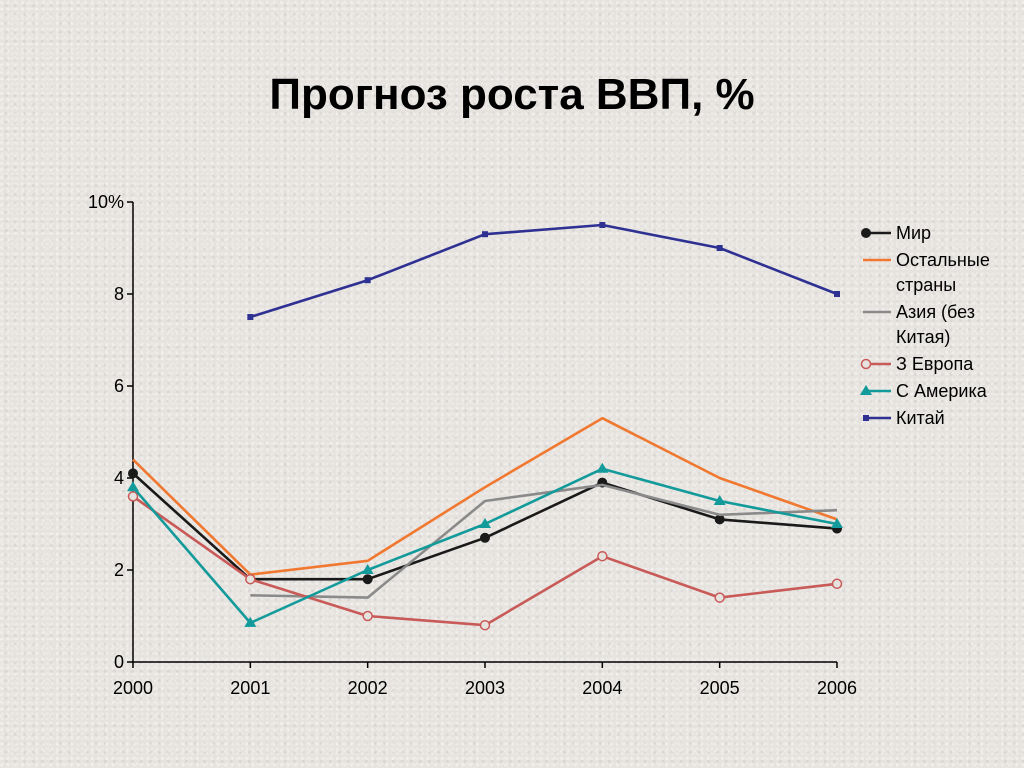 Image resolution: width=1024 pixels, height=768 pixels. What do you see at coordinates (935, 364) in the screenshot?
I see `legend-label-3: З Европа` at bounding box center [935, 364].